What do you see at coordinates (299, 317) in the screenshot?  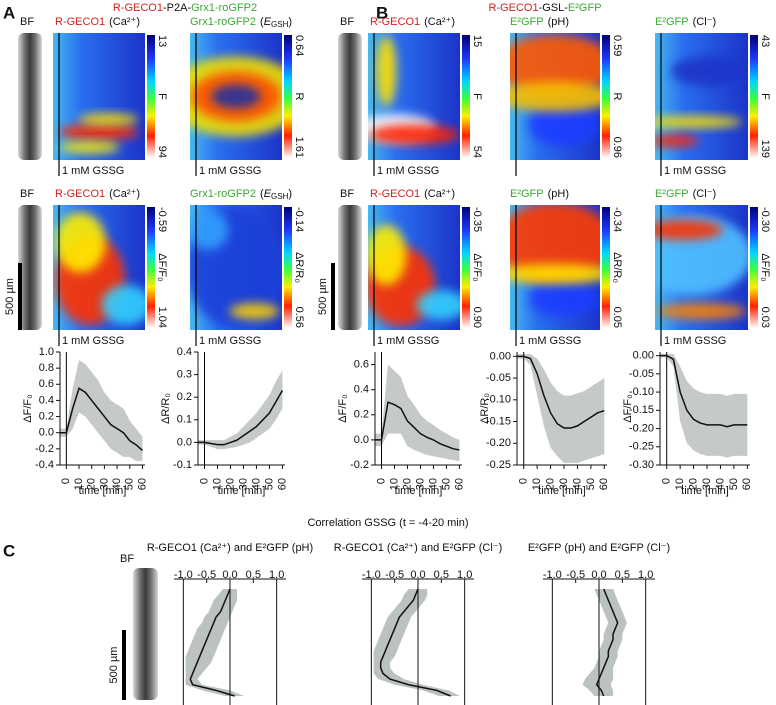 I see `colorbar-bottom: 0.56` at bounding box center [299, 317].